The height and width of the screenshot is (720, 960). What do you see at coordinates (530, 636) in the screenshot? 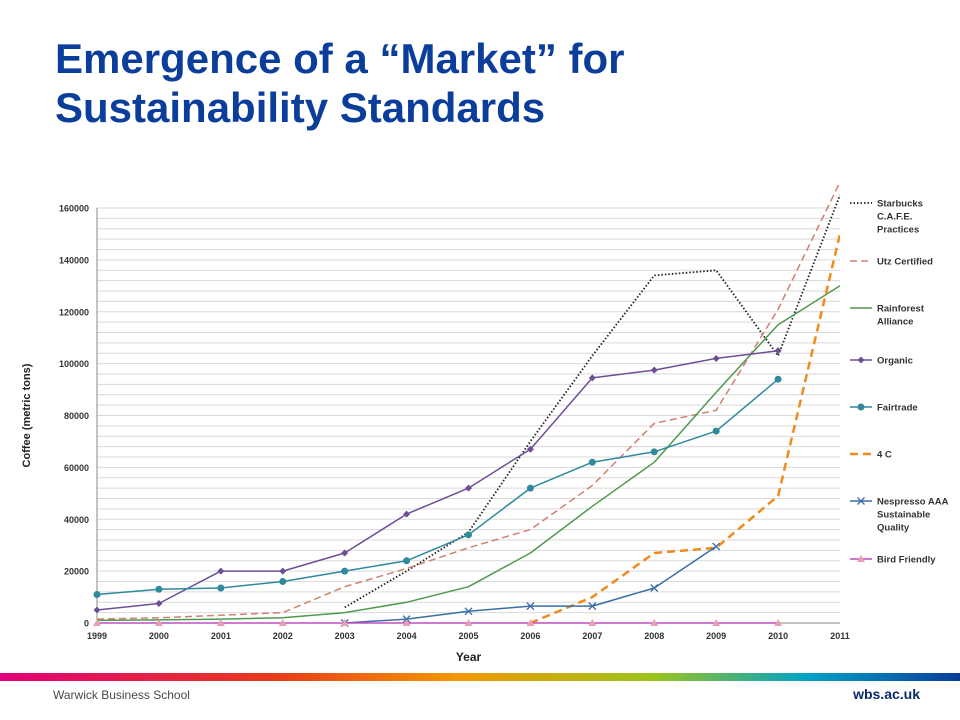
I see `x-tick-label: 2006` at bounding box center [530, 636].